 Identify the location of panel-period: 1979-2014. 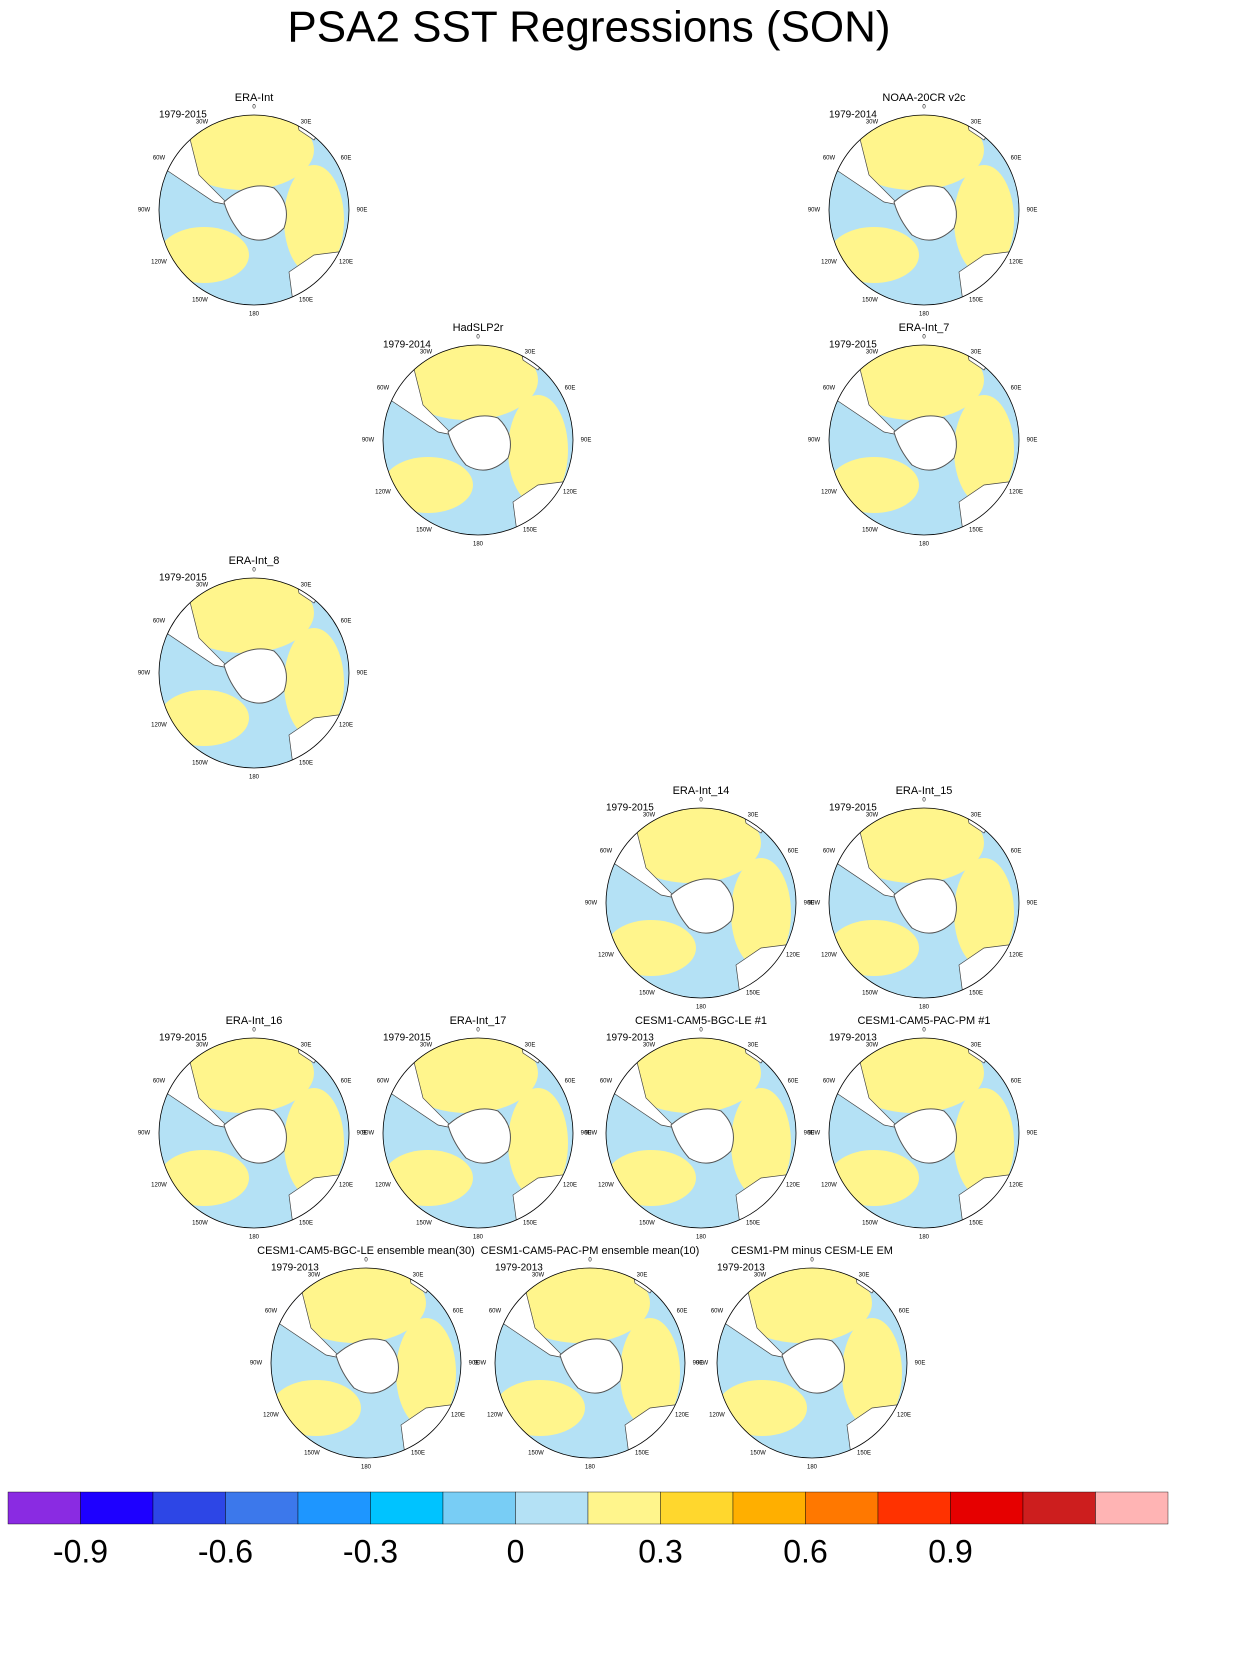
(853, 115).